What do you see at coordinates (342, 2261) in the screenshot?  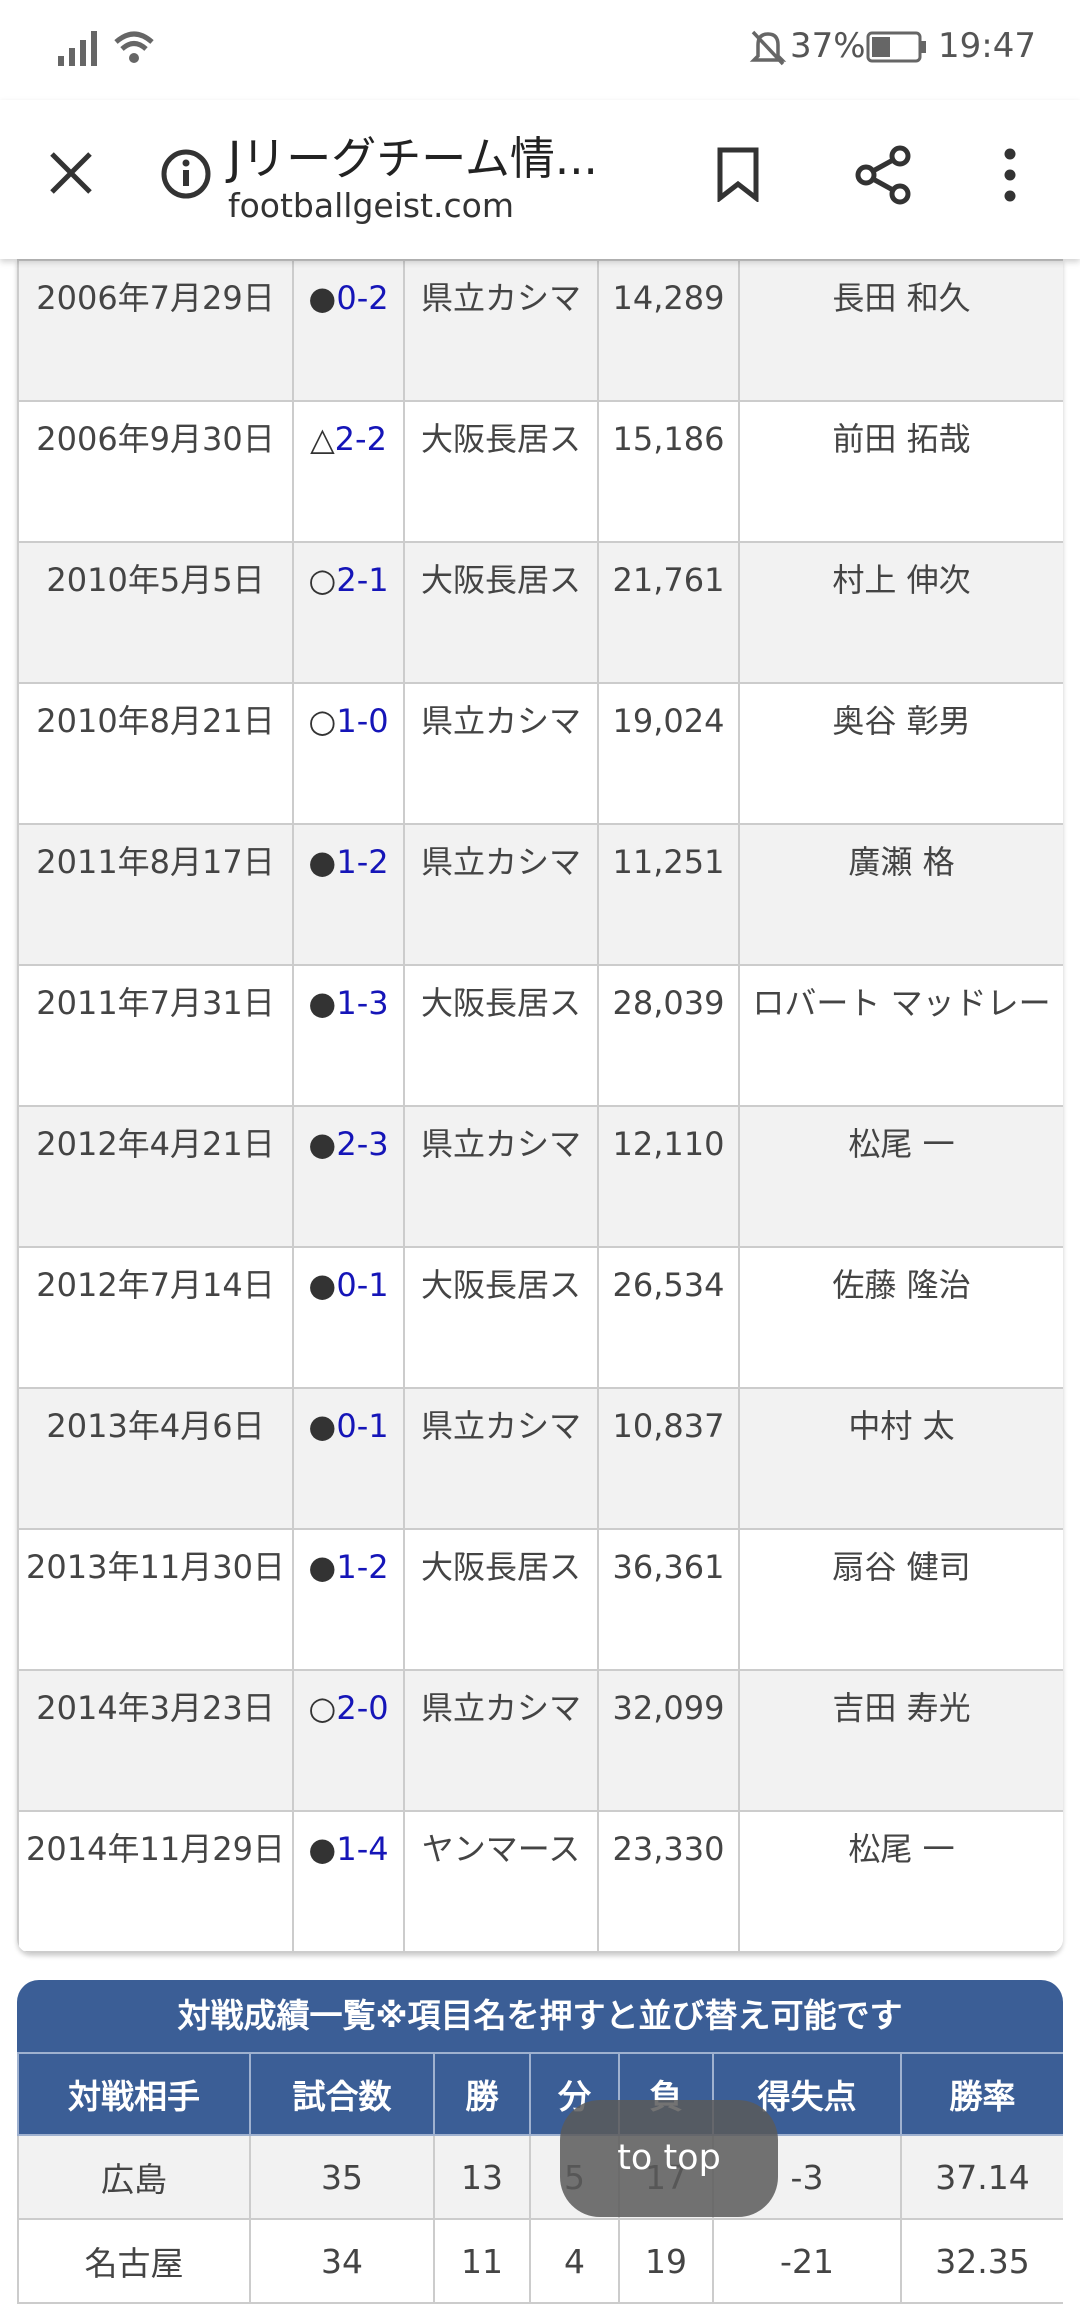 I see `record-cell: 34` at bounding box center [342, 2261].